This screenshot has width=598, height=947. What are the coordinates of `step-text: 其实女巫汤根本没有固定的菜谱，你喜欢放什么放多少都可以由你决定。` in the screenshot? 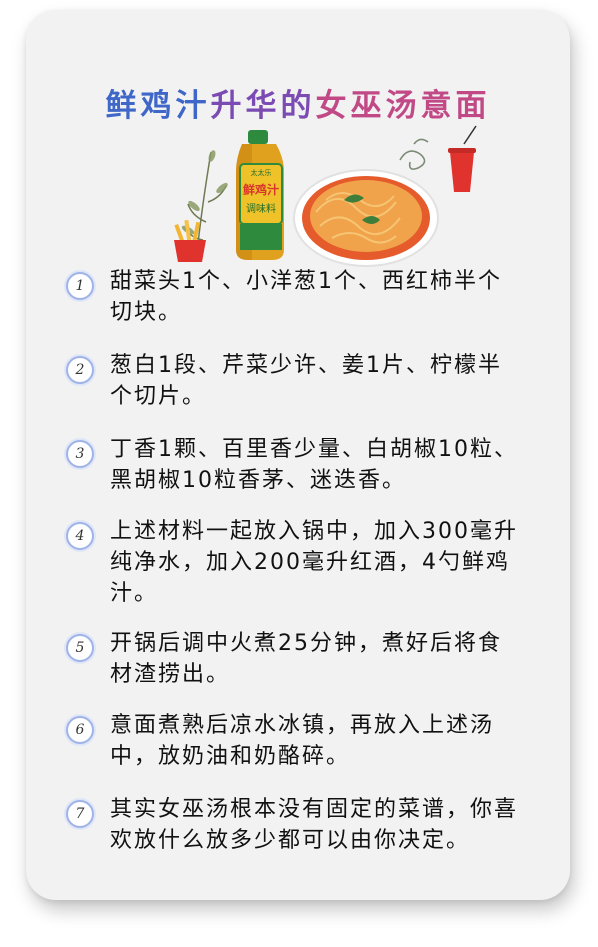 It's located at (314, 825).